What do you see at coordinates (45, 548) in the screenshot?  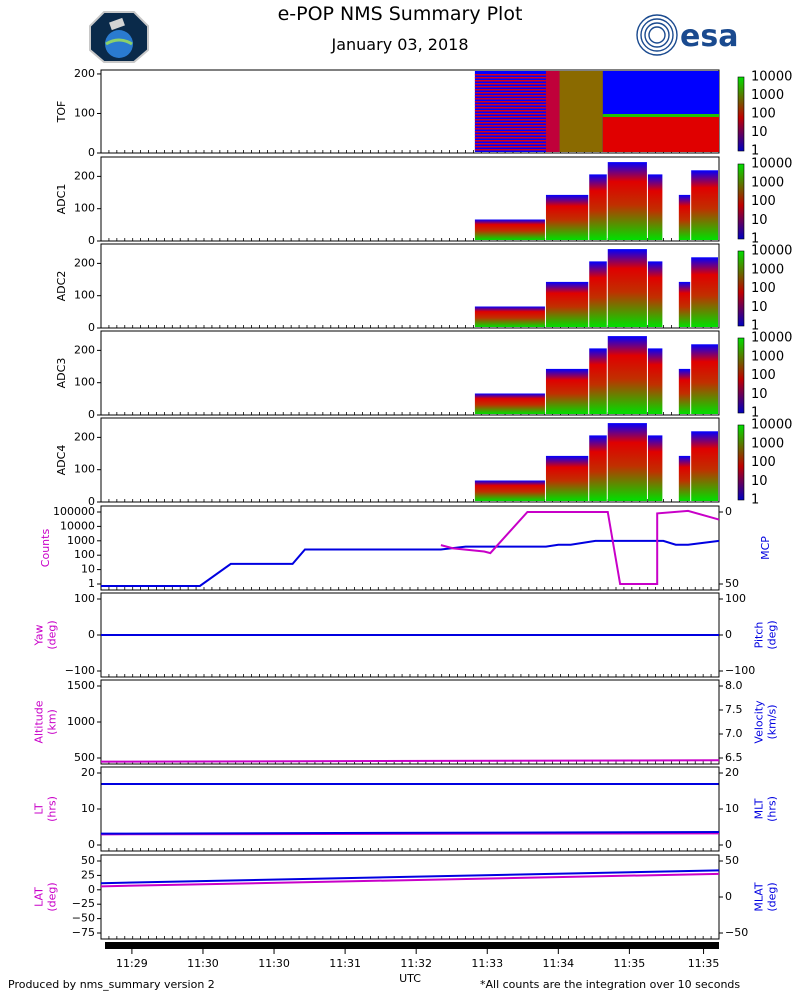 I see `panel-ylabel-left: Counts` at bounding box center [45, 548].